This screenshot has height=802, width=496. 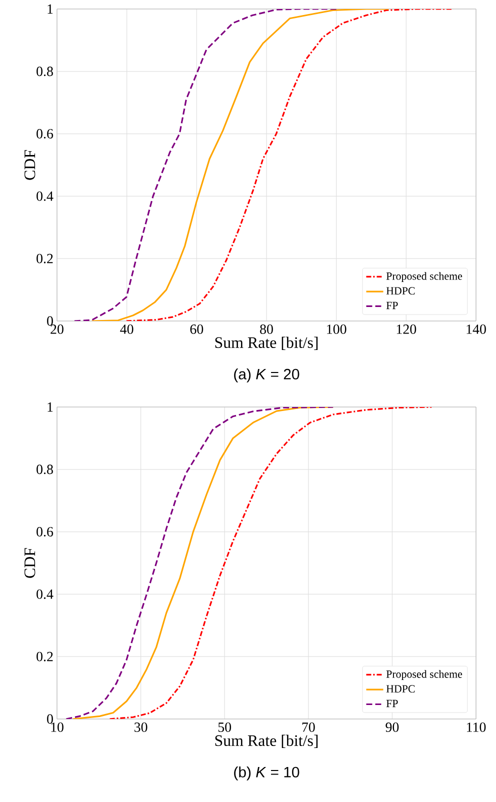 I want to click on x-tick-label: 80, so click(x=266, y=329).